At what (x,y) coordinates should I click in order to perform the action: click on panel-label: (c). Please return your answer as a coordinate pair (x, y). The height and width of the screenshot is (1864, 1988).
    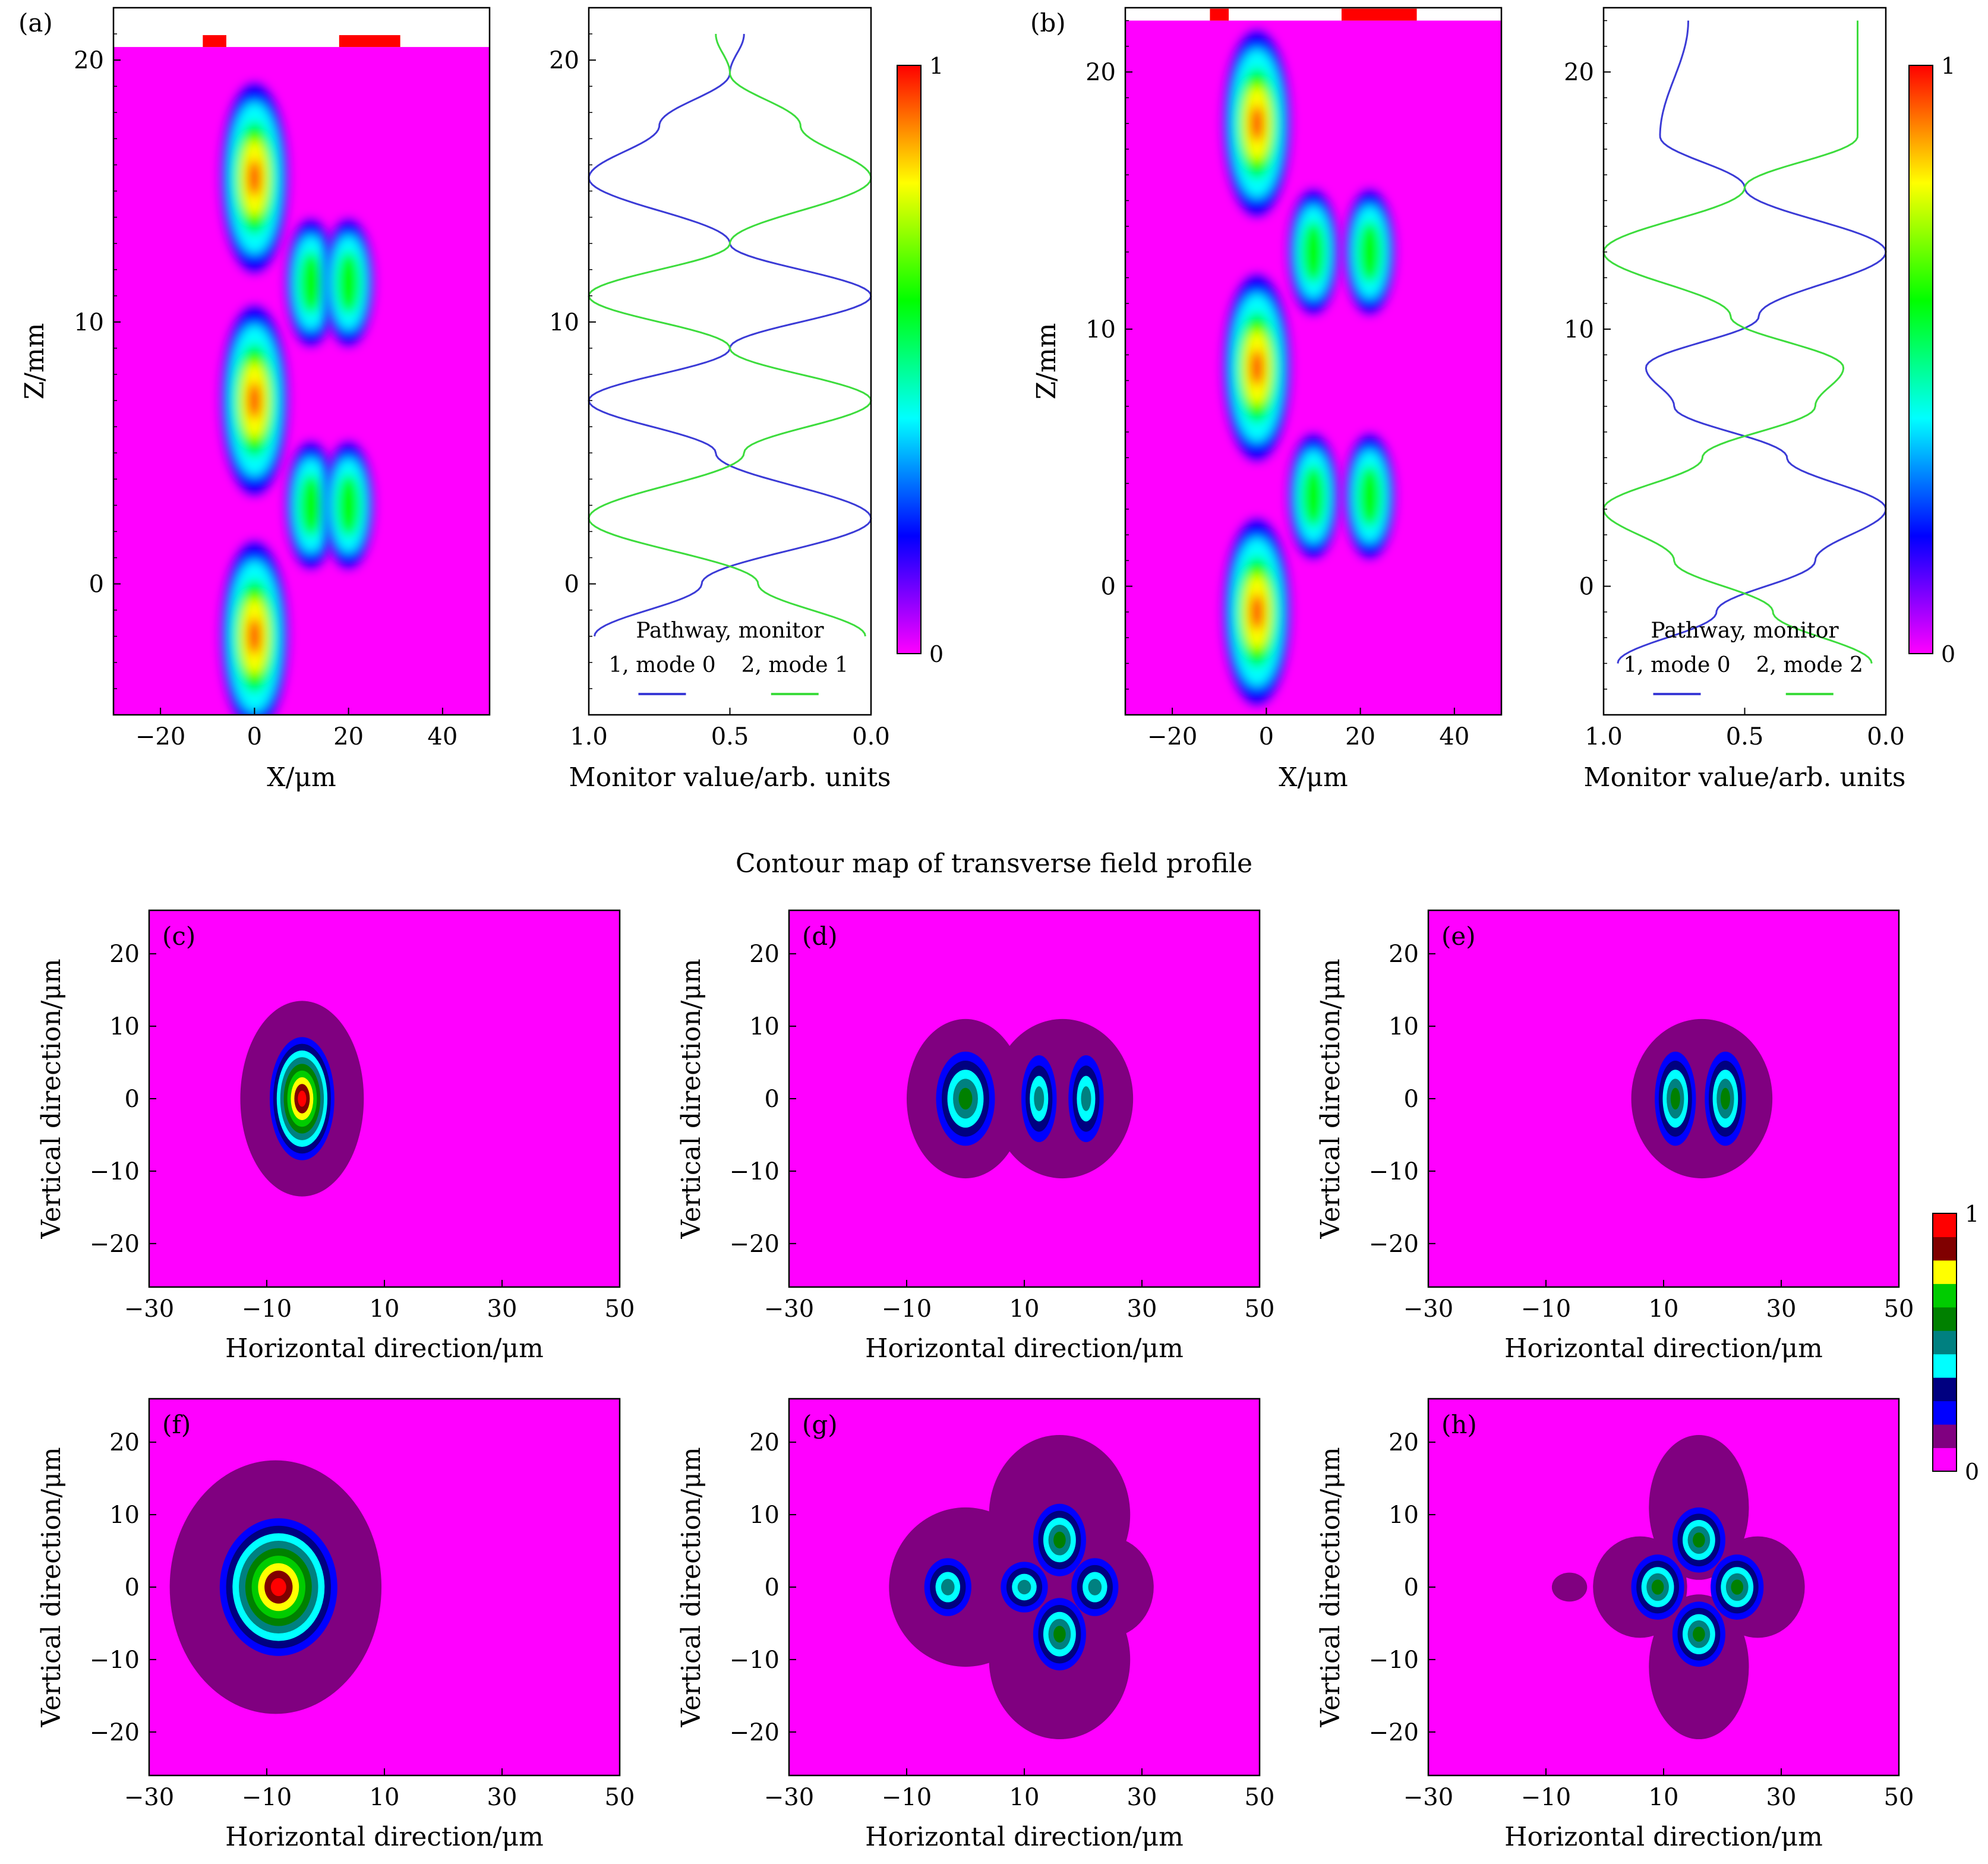
    Looking at the image, I should click on (178, 936).